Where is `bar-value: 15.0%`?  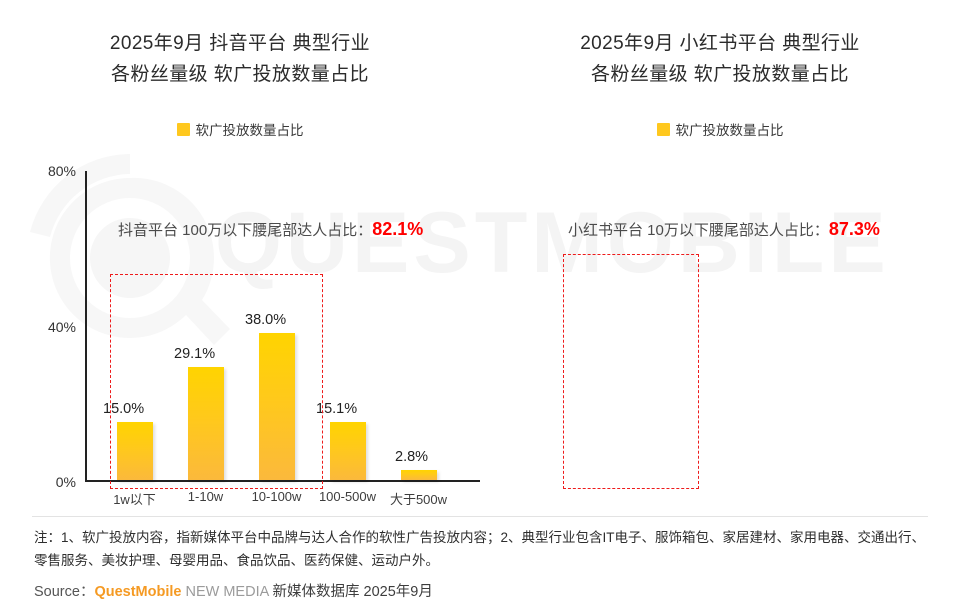
bar-value: 15.0% is located at coordinates (124, 409).